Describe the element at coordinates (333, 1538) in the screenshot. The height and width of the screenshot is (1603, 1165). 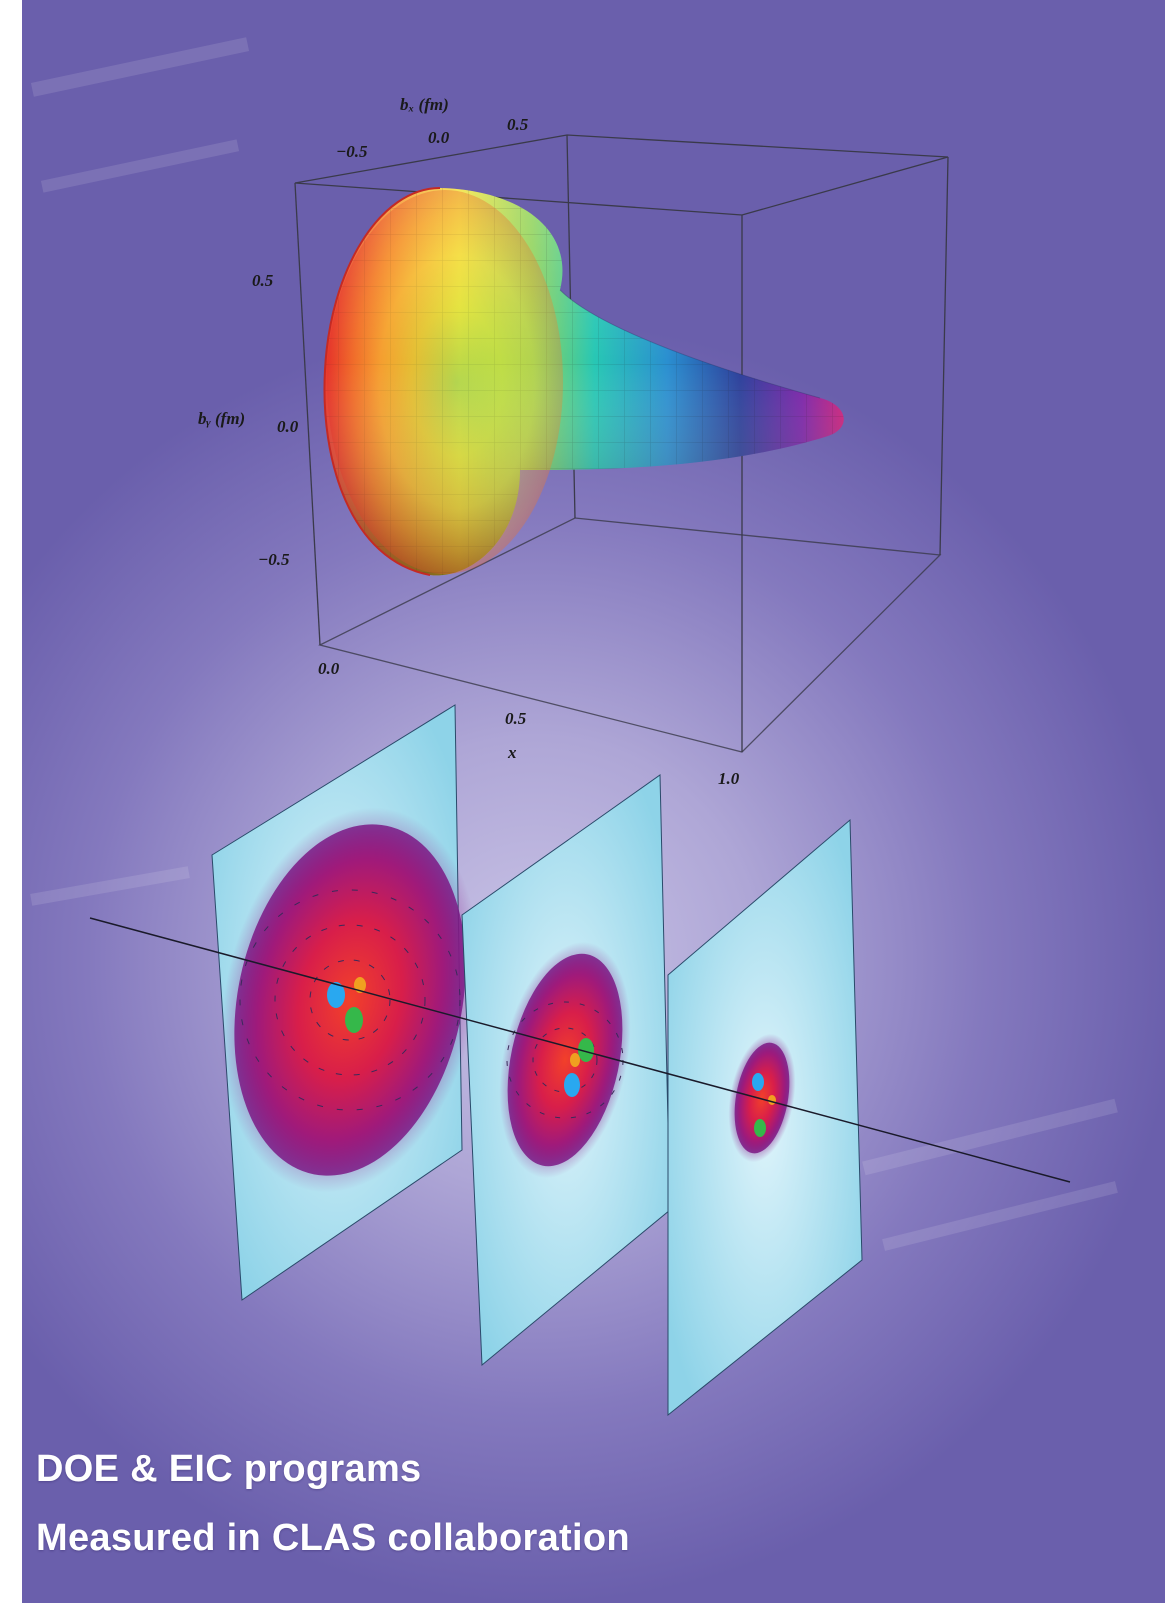
I see `caption-line-2: Measured in CLAS collaboration` at that location.